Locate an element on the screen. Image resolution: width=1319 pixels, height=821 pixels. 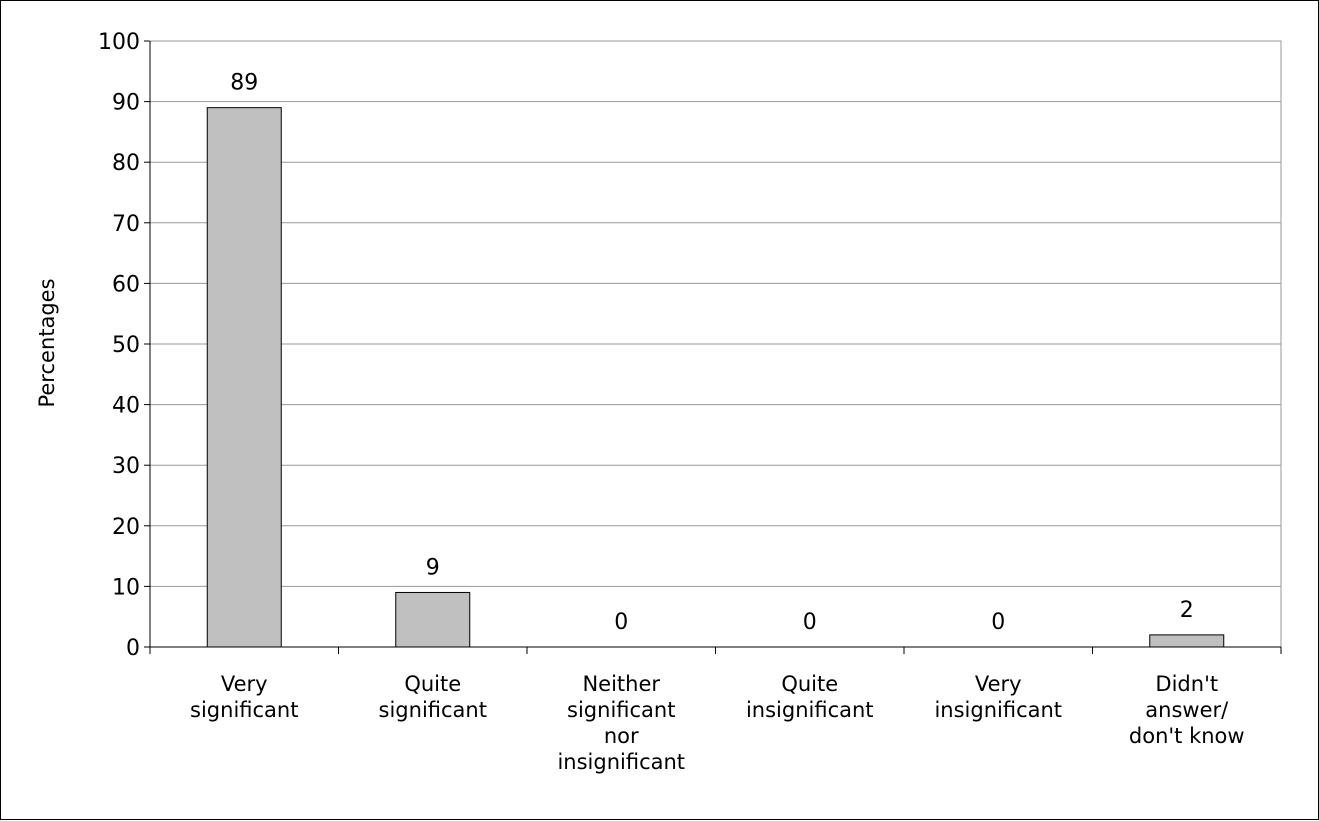
x-category-label: Very insignificant is located at coordinates (998, 697).